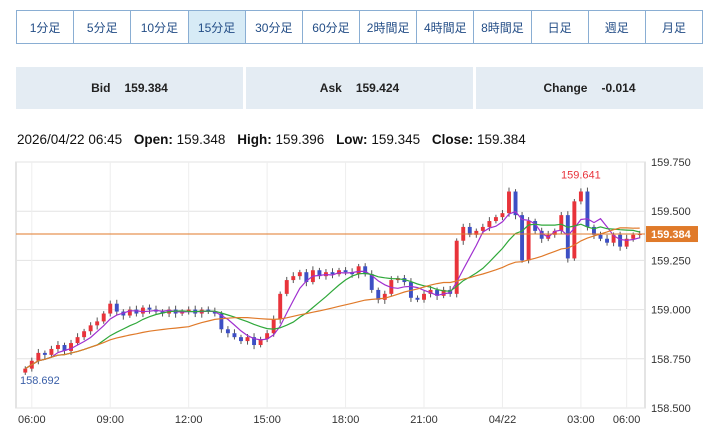  What do you see at coordinates (153, 139) in the screenshot?
I see `open-label: Open:` at bounding box center [153, 139].